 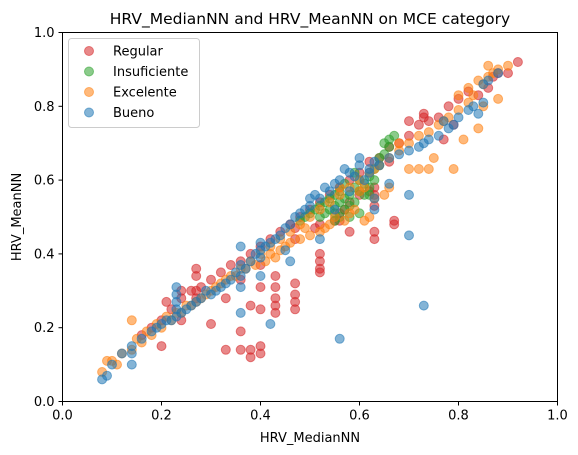 I want to click on x-axis: 0.0 0.2 0.4 0.6 0.8 1.0, so click(x=310, y=412).